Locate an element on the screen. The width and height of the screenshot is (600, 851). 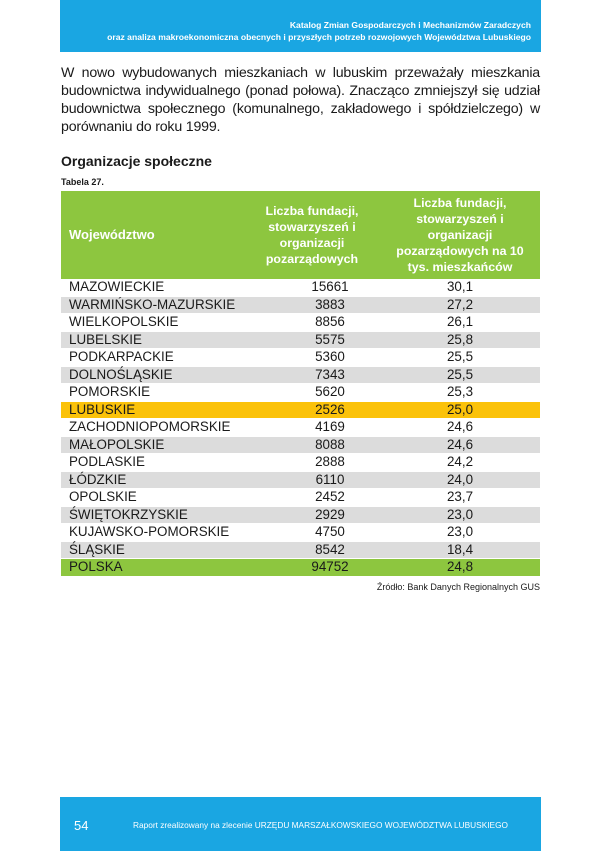
region-cell: KUJAWSKO-POMORSKIE is located at coordinates (152, 532).